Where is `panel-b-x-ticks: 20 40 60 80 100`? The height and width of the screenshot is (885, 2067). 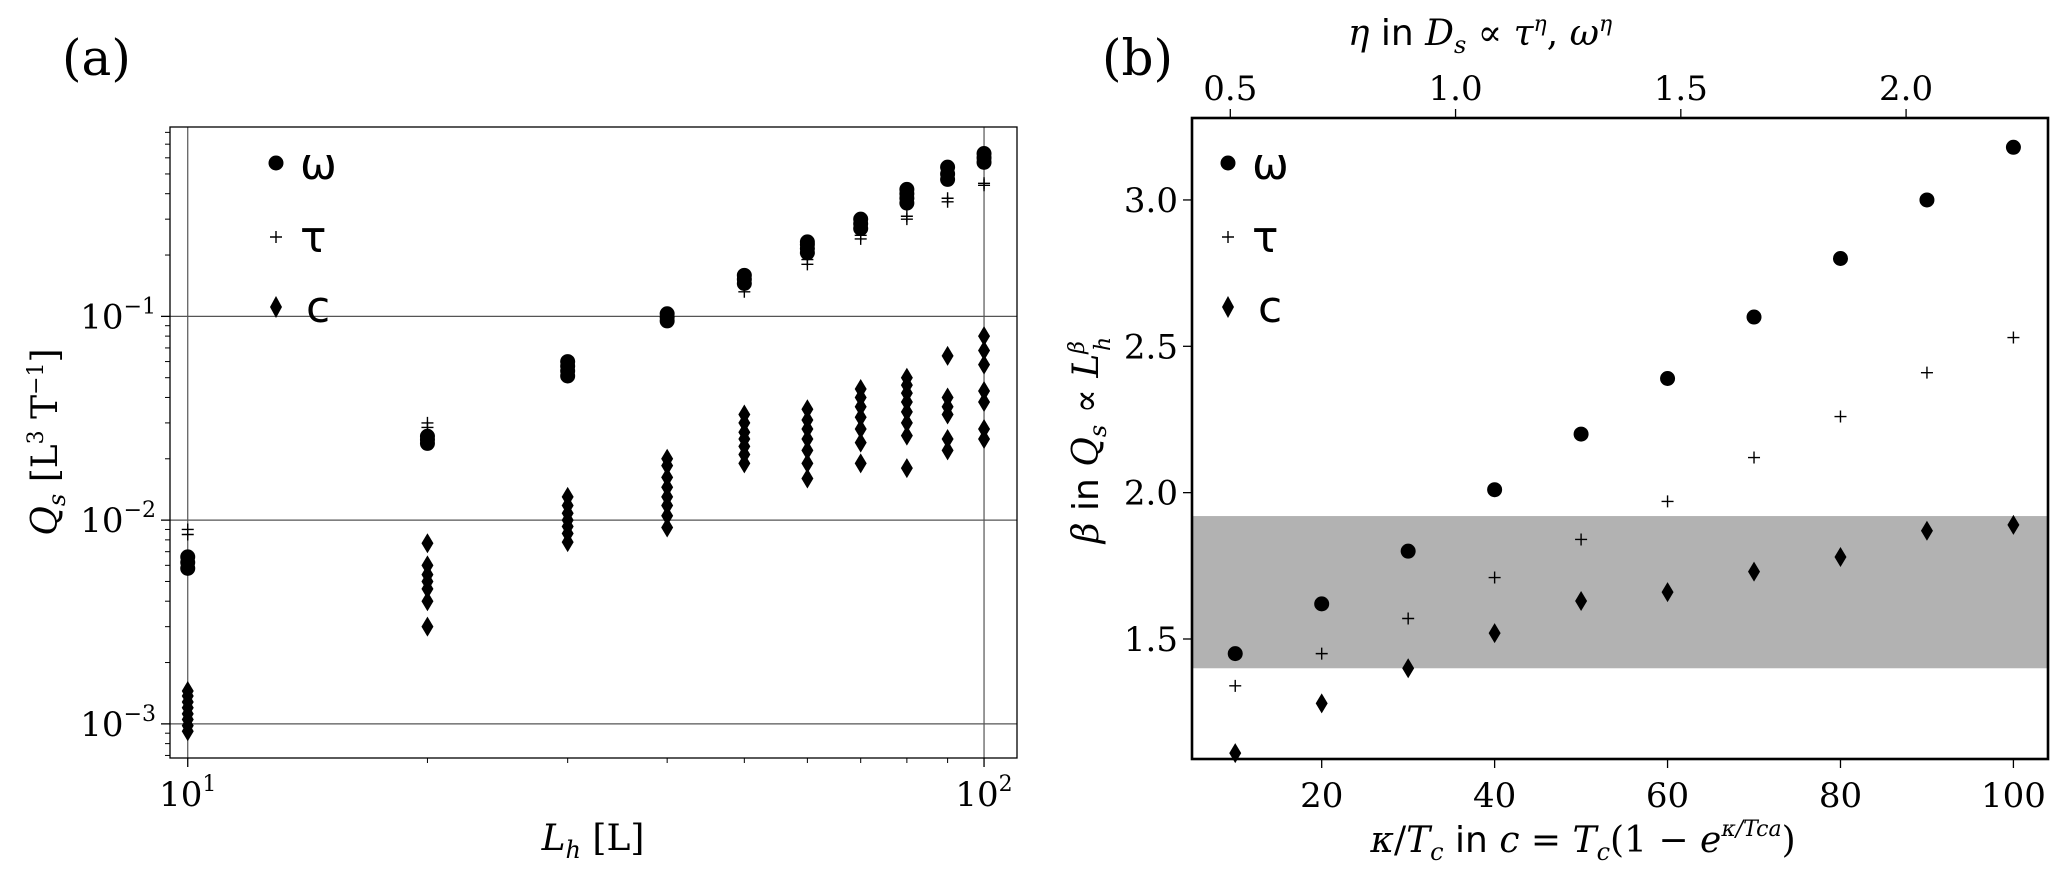 panel-b-x-ticks: 20 40 60 80 100 is located at coordinates (1673, 787).